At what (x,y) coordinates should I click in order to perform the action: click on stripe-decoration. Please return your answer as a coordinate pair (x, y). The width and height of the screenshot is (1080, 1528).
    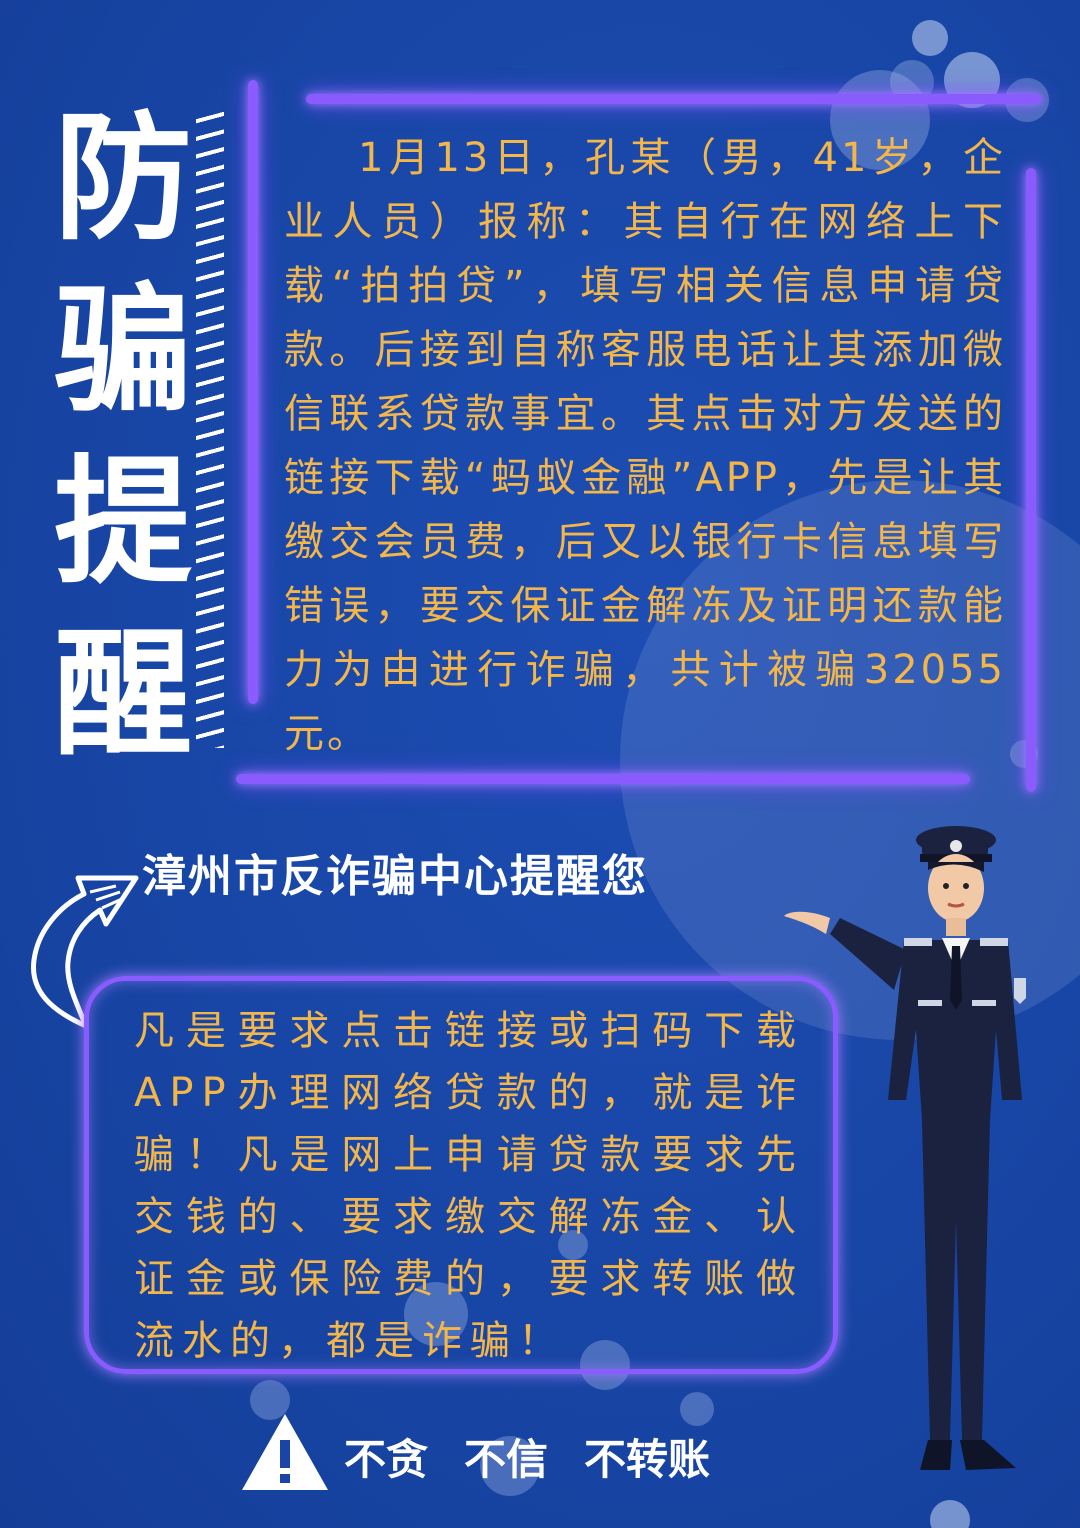
    Looking at the image, I should click on (210, 430).